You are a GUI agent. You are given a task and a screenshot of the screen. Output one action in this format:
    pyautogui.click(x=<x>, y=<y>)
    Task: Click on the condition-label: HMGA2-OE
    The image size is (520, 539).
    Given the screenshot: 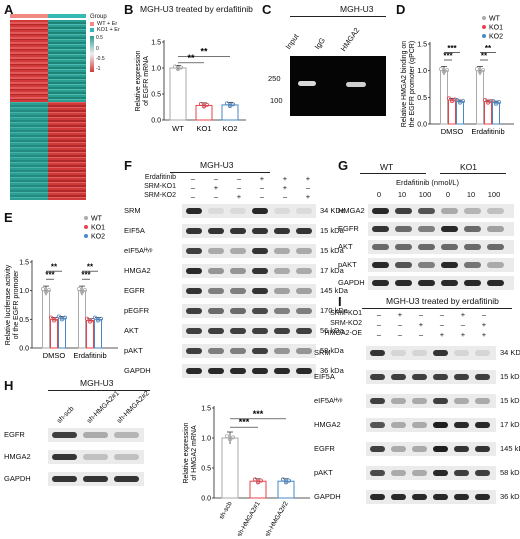 What is the action you would take?
    pyautogui.click(x=343, y=333)
    